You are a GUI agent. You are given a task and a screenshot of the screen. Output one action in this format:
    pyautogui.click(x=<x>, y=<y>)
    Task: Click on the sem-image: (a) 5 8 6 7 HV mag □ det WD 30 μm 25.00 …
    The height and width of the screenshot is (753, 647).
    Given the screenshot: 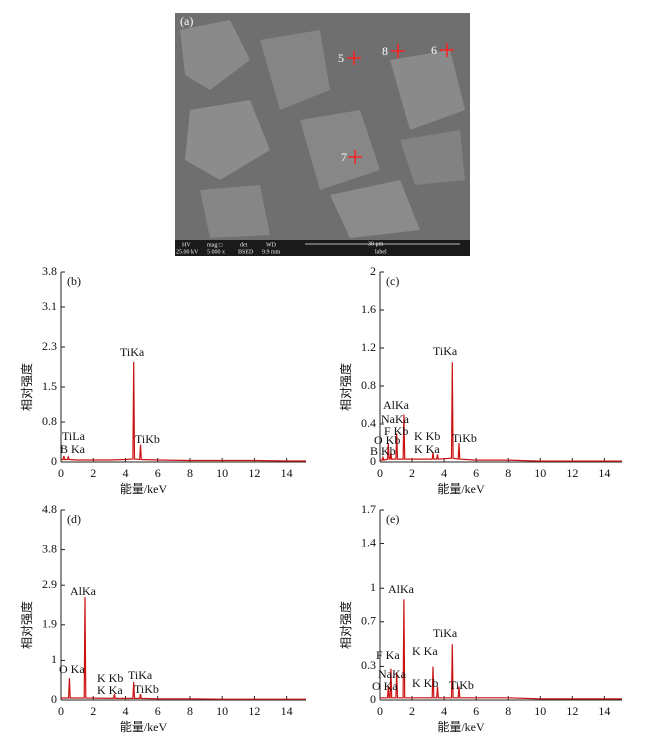 What is the action you would take?
    pyautogui.click(x=322, y=134)
    